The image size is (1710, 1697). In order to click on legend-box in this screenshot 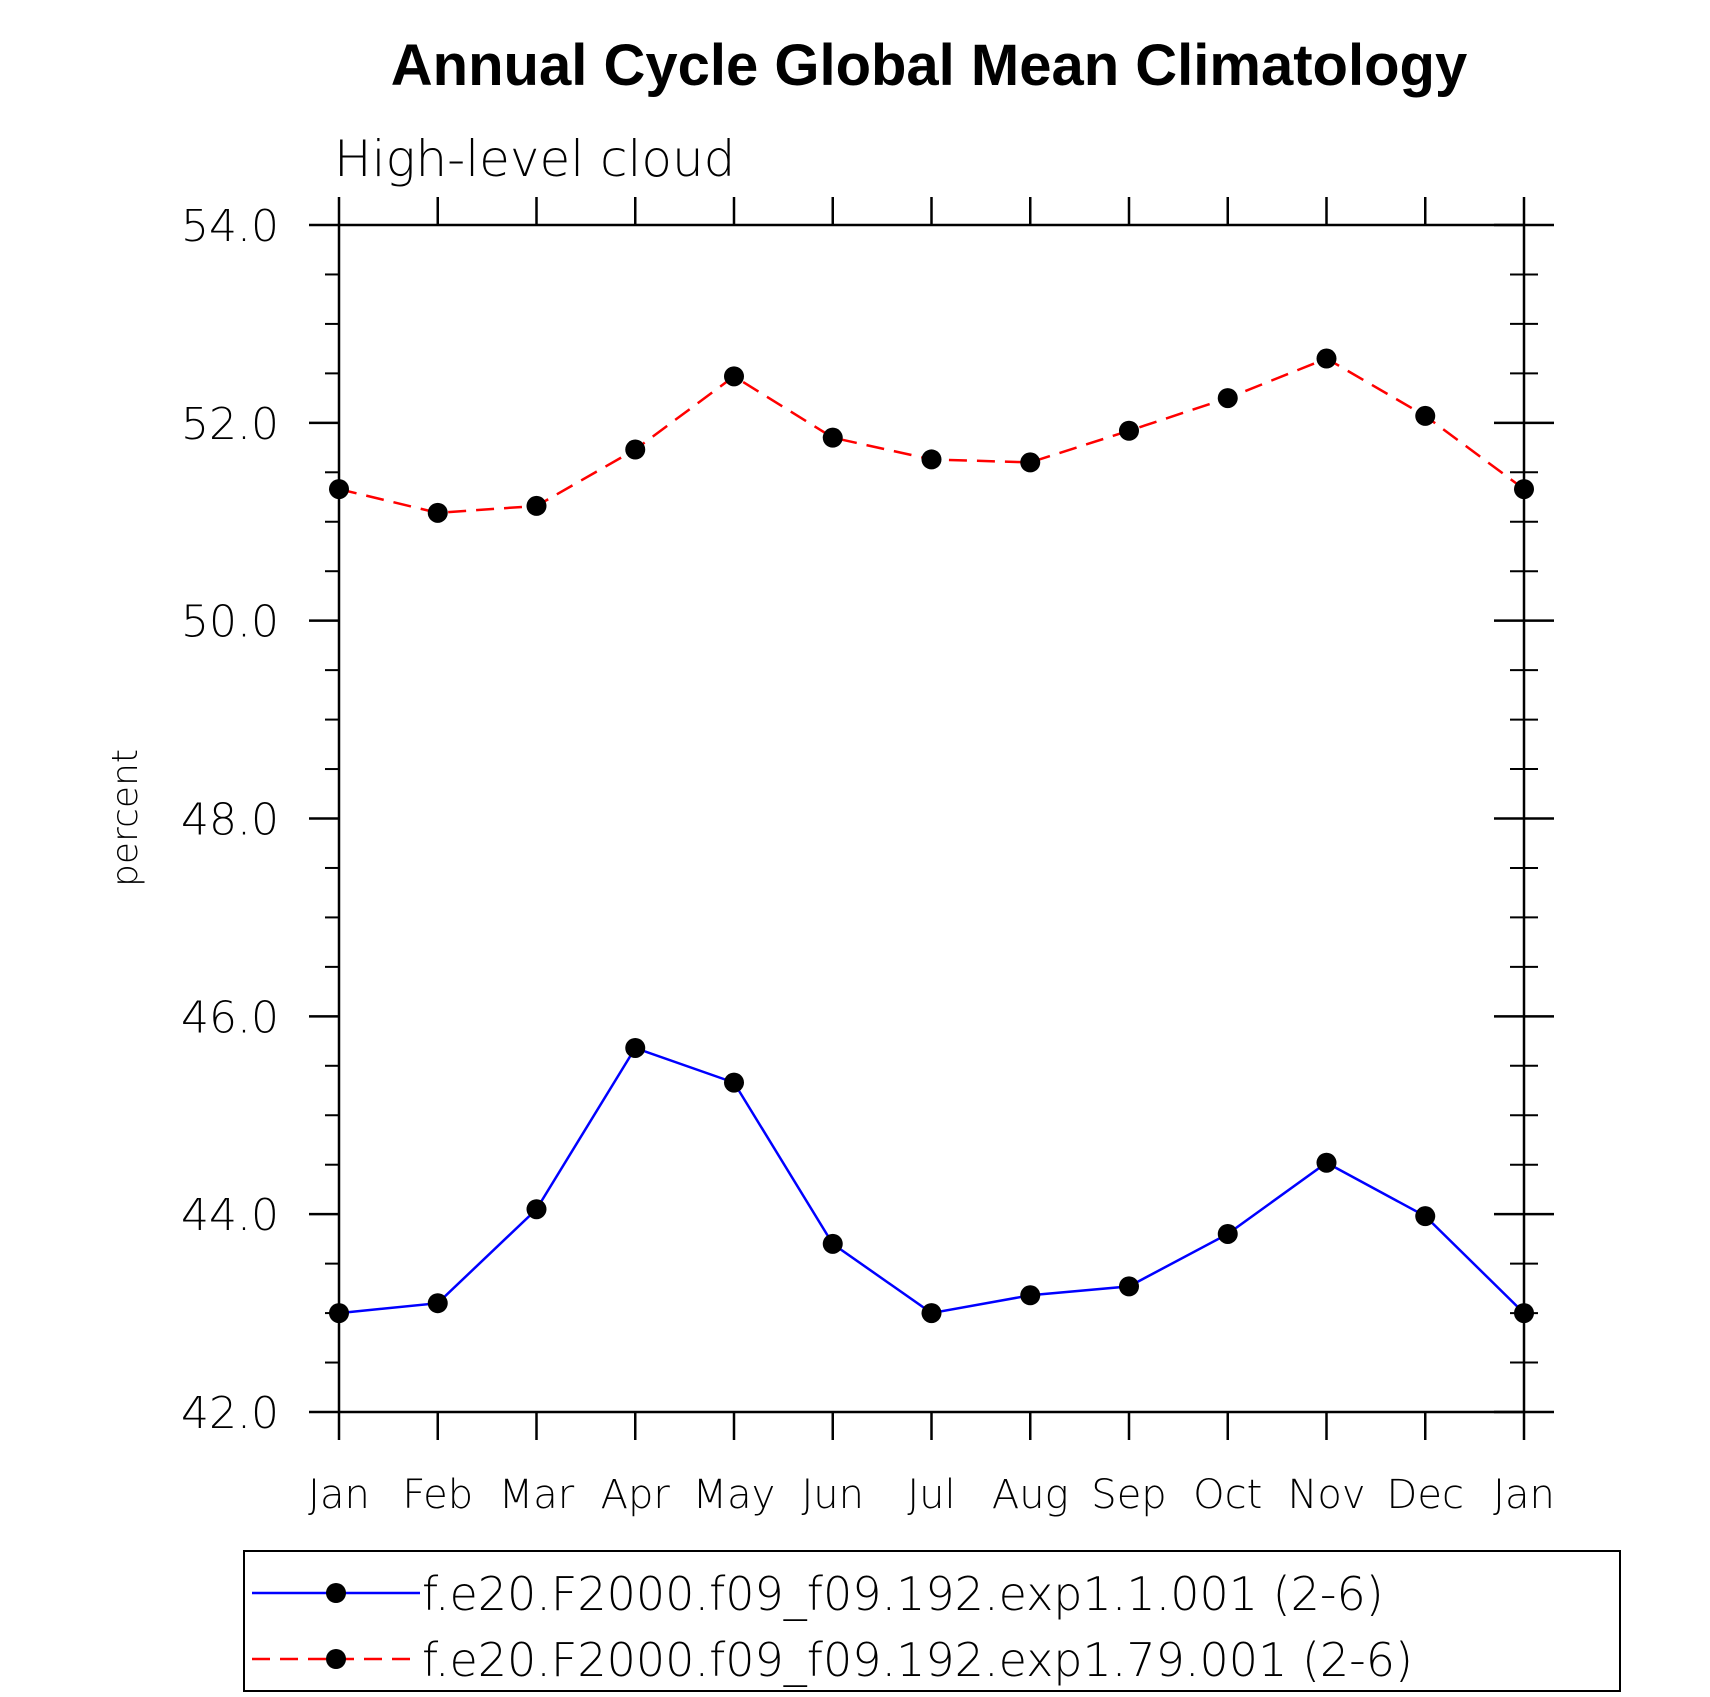, I will do `click(932, 1621)`.